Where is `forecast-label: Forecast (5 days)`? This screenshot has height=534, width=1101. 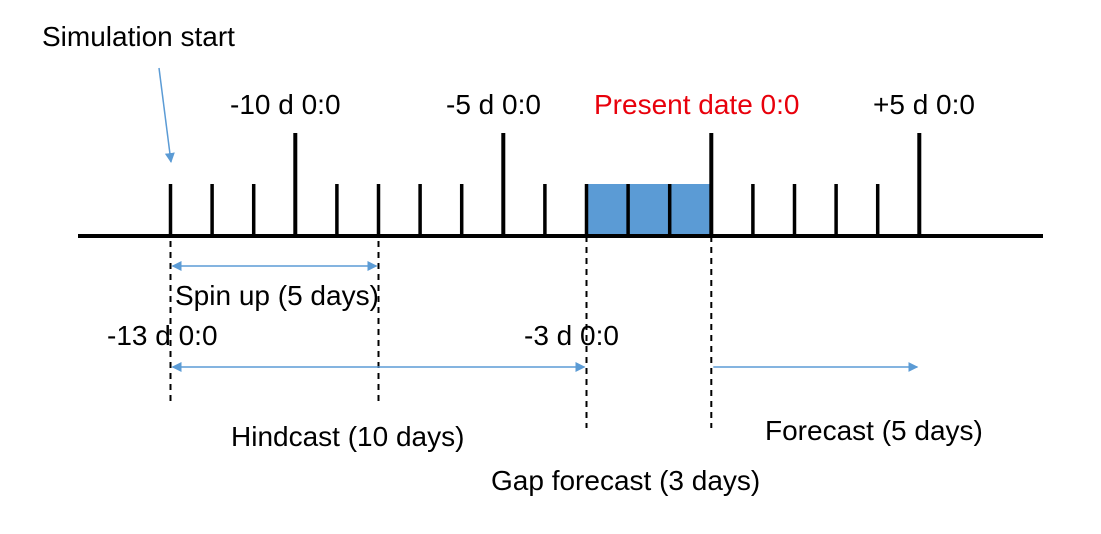 forecast-label: Forecast (5 days) is located at coordinates (874, 430).